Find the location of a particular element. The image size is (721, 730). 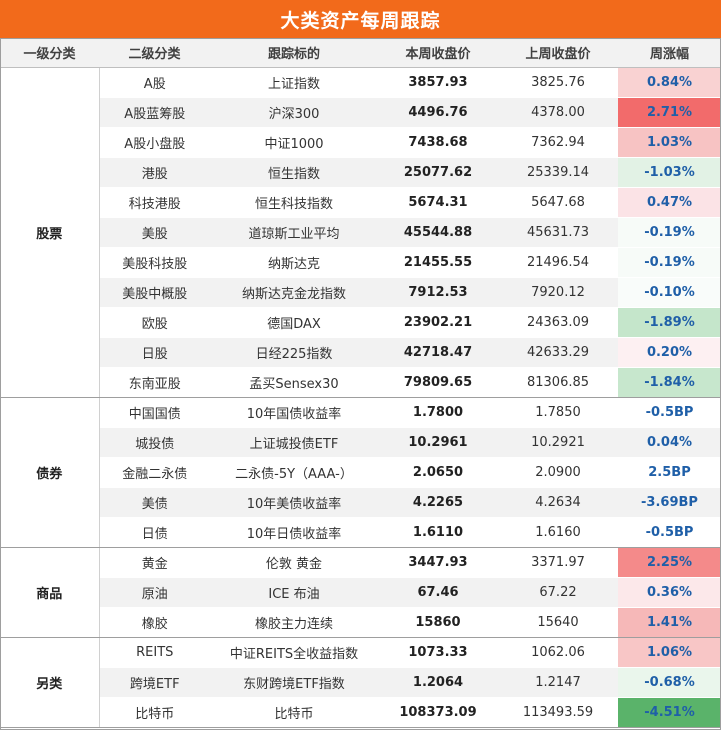

last-week-close-cell: 10.2921 is located at coordinates (558, 442).